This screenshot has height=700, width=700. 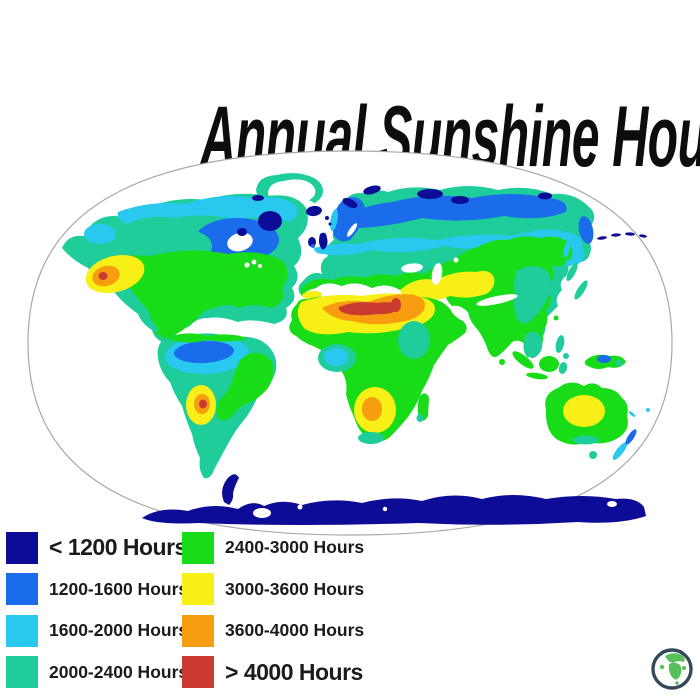 I want to click on legend-label: 1200-1600 Hours, so click(x=119, y=588).